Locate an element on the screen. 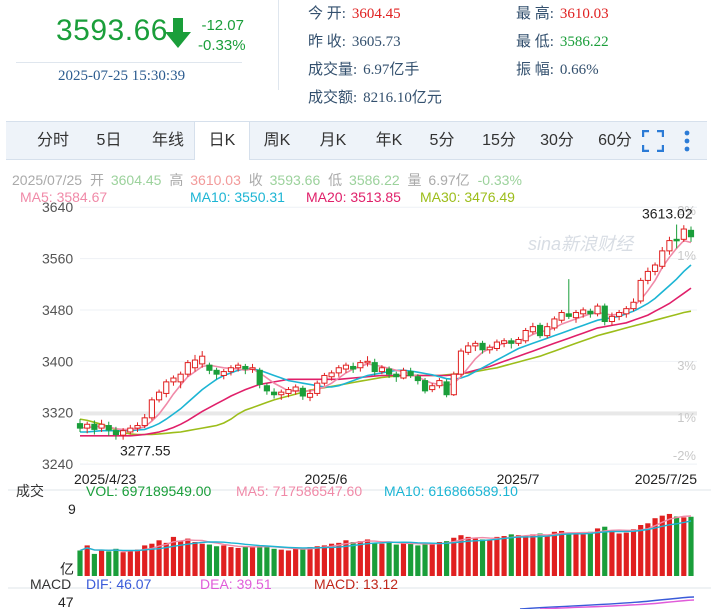  field-turnover: 成交额: 8216.10亿元 is located at coordinates (375, 98).